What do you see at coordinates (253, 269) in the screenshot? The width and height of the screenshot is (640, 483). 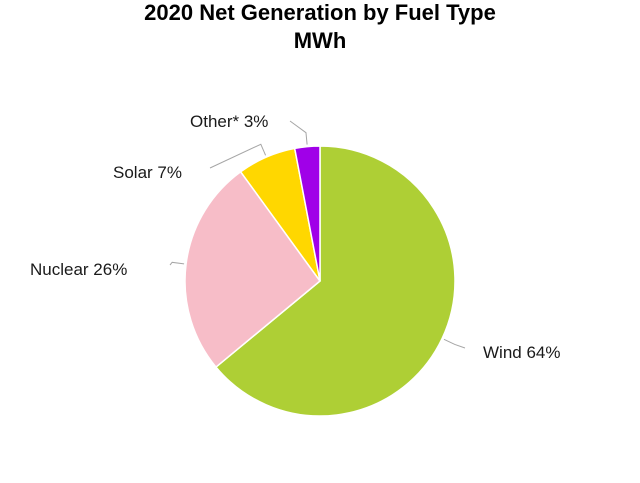 I see `pie-slice-nuclear` at bounding box center [253, 269].